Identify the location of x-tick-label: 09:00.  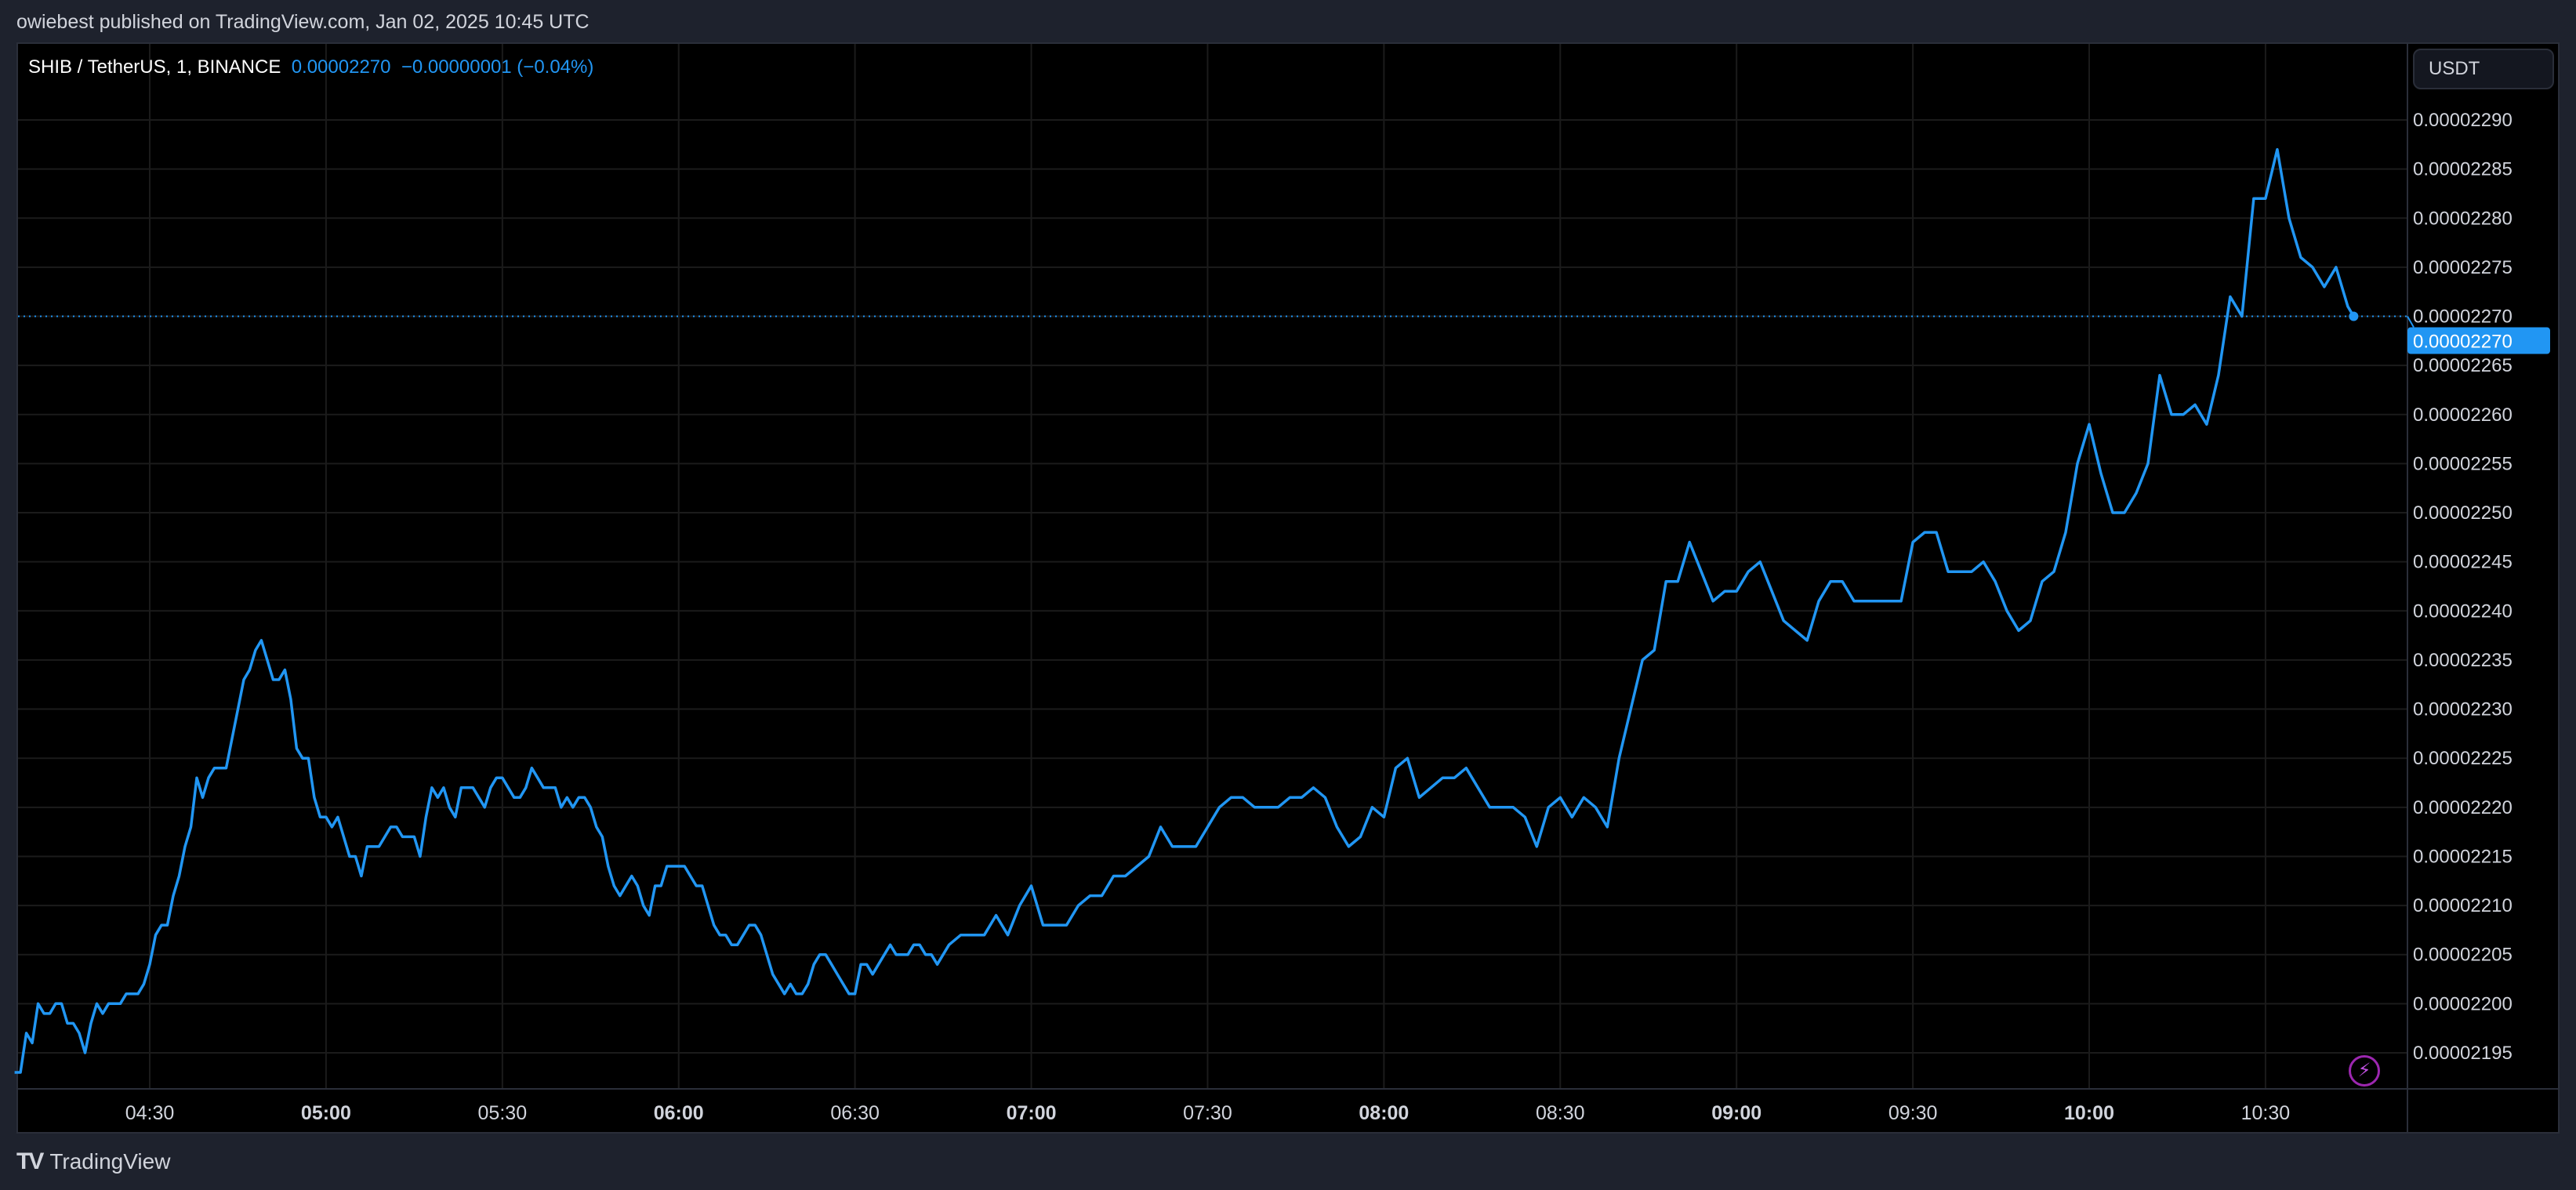
(1736, 1113).